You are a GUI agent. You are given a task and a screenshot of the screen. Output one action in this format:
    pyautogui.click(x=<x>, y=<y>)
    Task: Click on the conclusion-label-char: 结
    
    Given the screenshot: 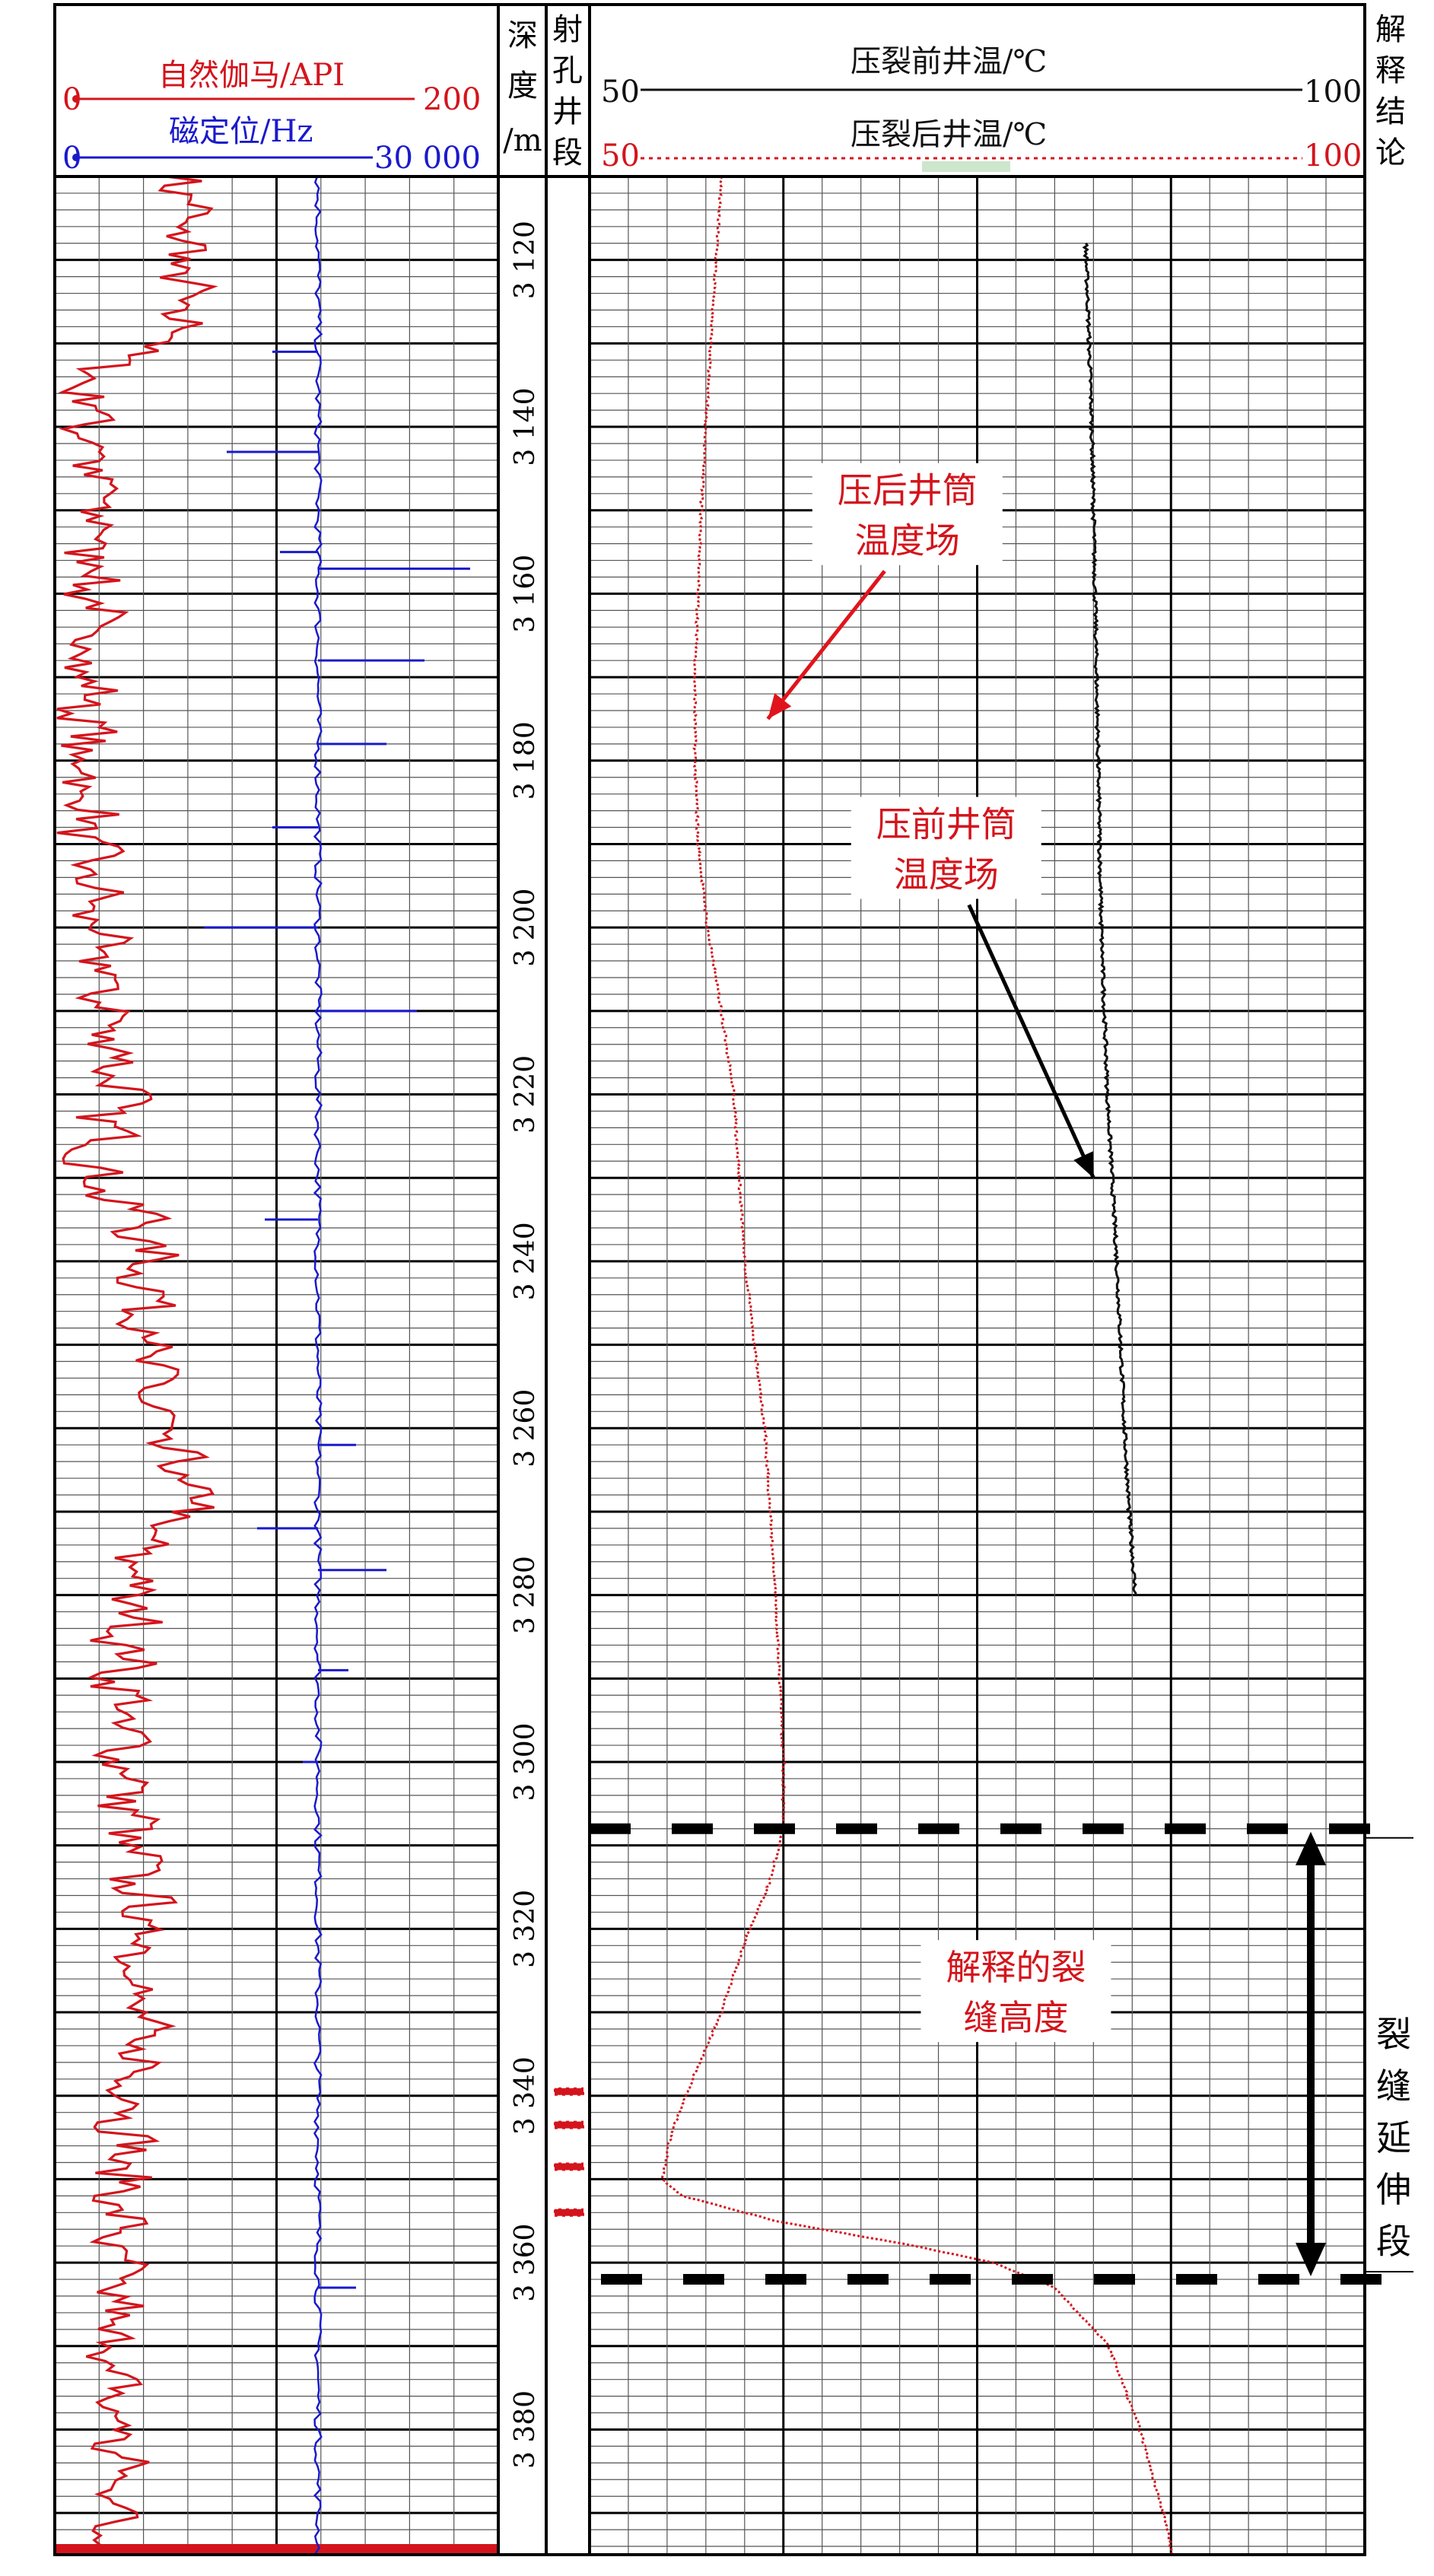 What is the action you would take?
    pyautogui.click(x=1390, y=112)
    